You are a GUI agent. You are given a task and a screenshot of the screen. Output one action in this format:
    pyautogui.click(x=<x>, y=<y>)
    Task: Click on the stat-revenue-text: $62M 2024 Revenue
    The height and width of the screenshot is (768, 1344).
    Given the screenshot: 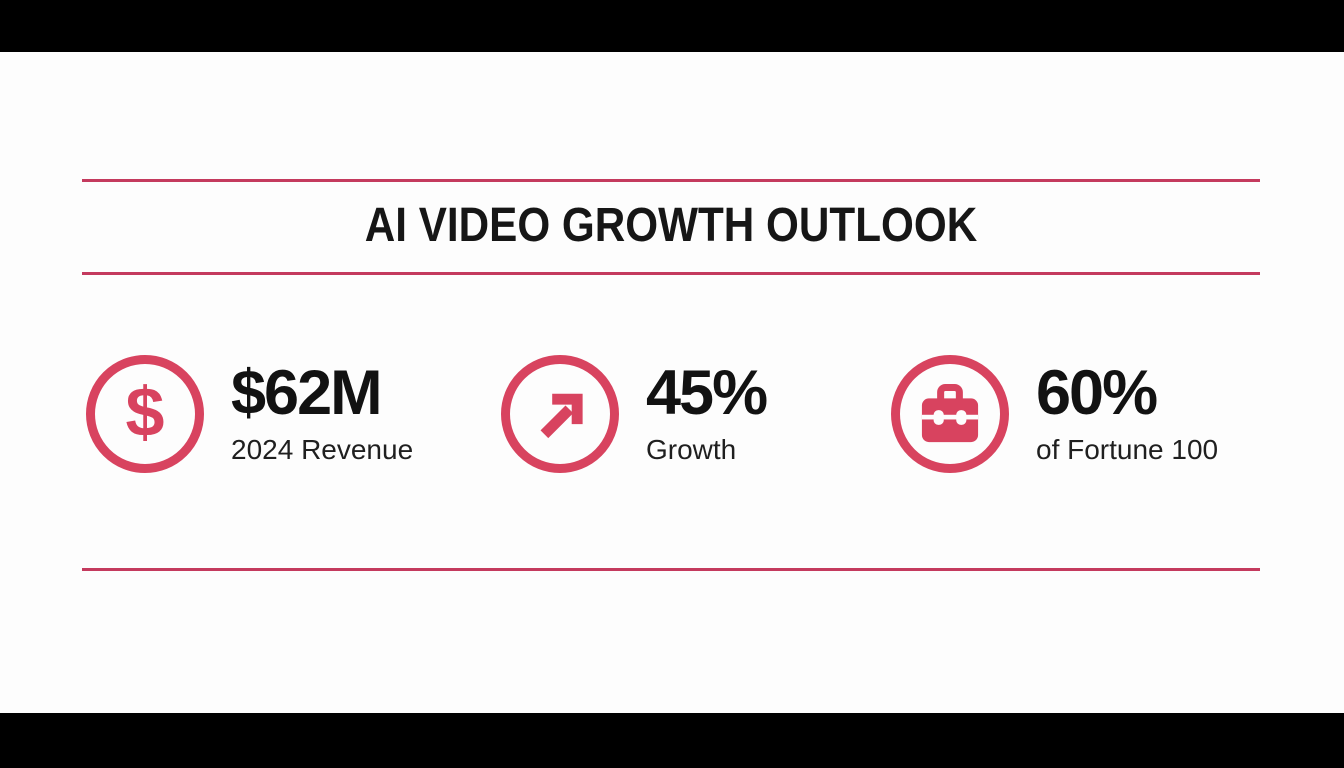 What is the action you would take?
    pyautogui.click(x=322, y=414)
    